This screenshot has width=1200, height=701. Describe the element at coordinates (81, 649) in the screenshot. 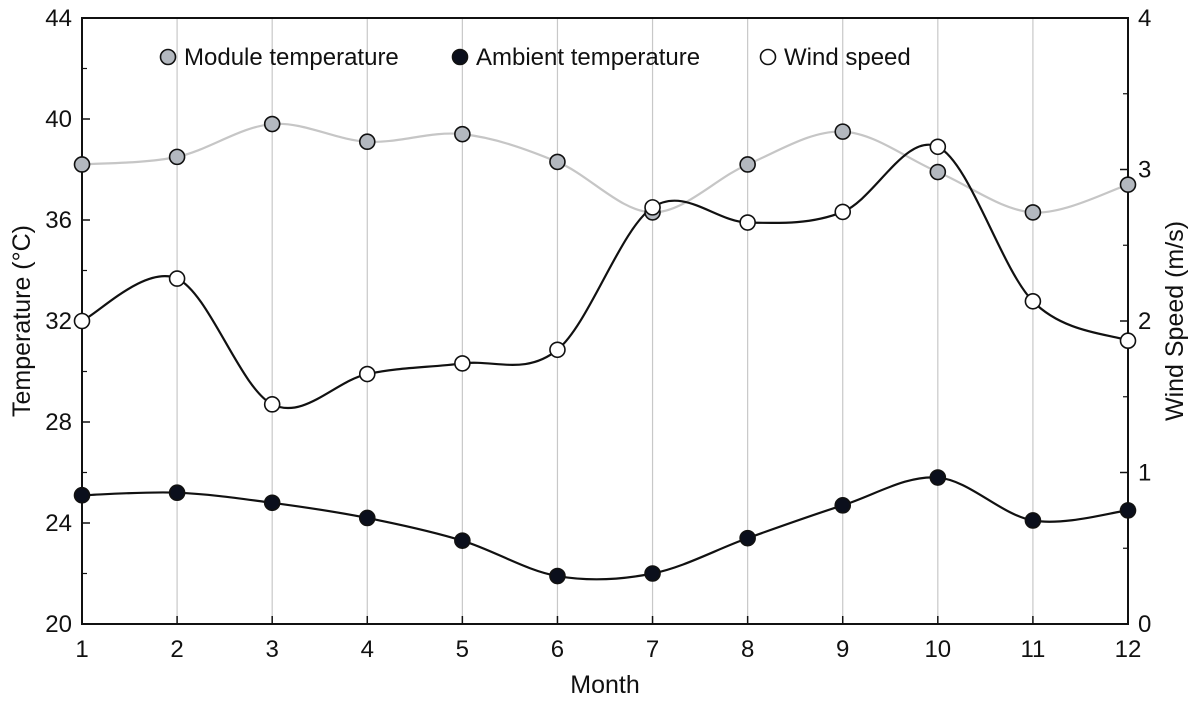

I see `x-tick-label: 1` at that location.